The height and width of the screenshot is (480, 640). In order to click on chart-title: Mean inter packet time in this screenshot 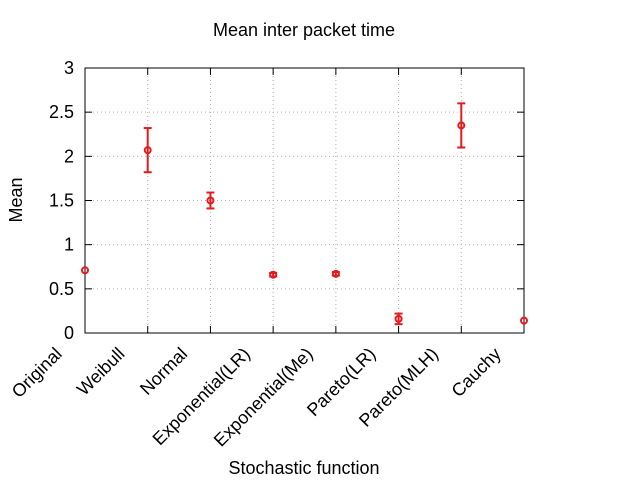, I will do `click(304, 30)`.